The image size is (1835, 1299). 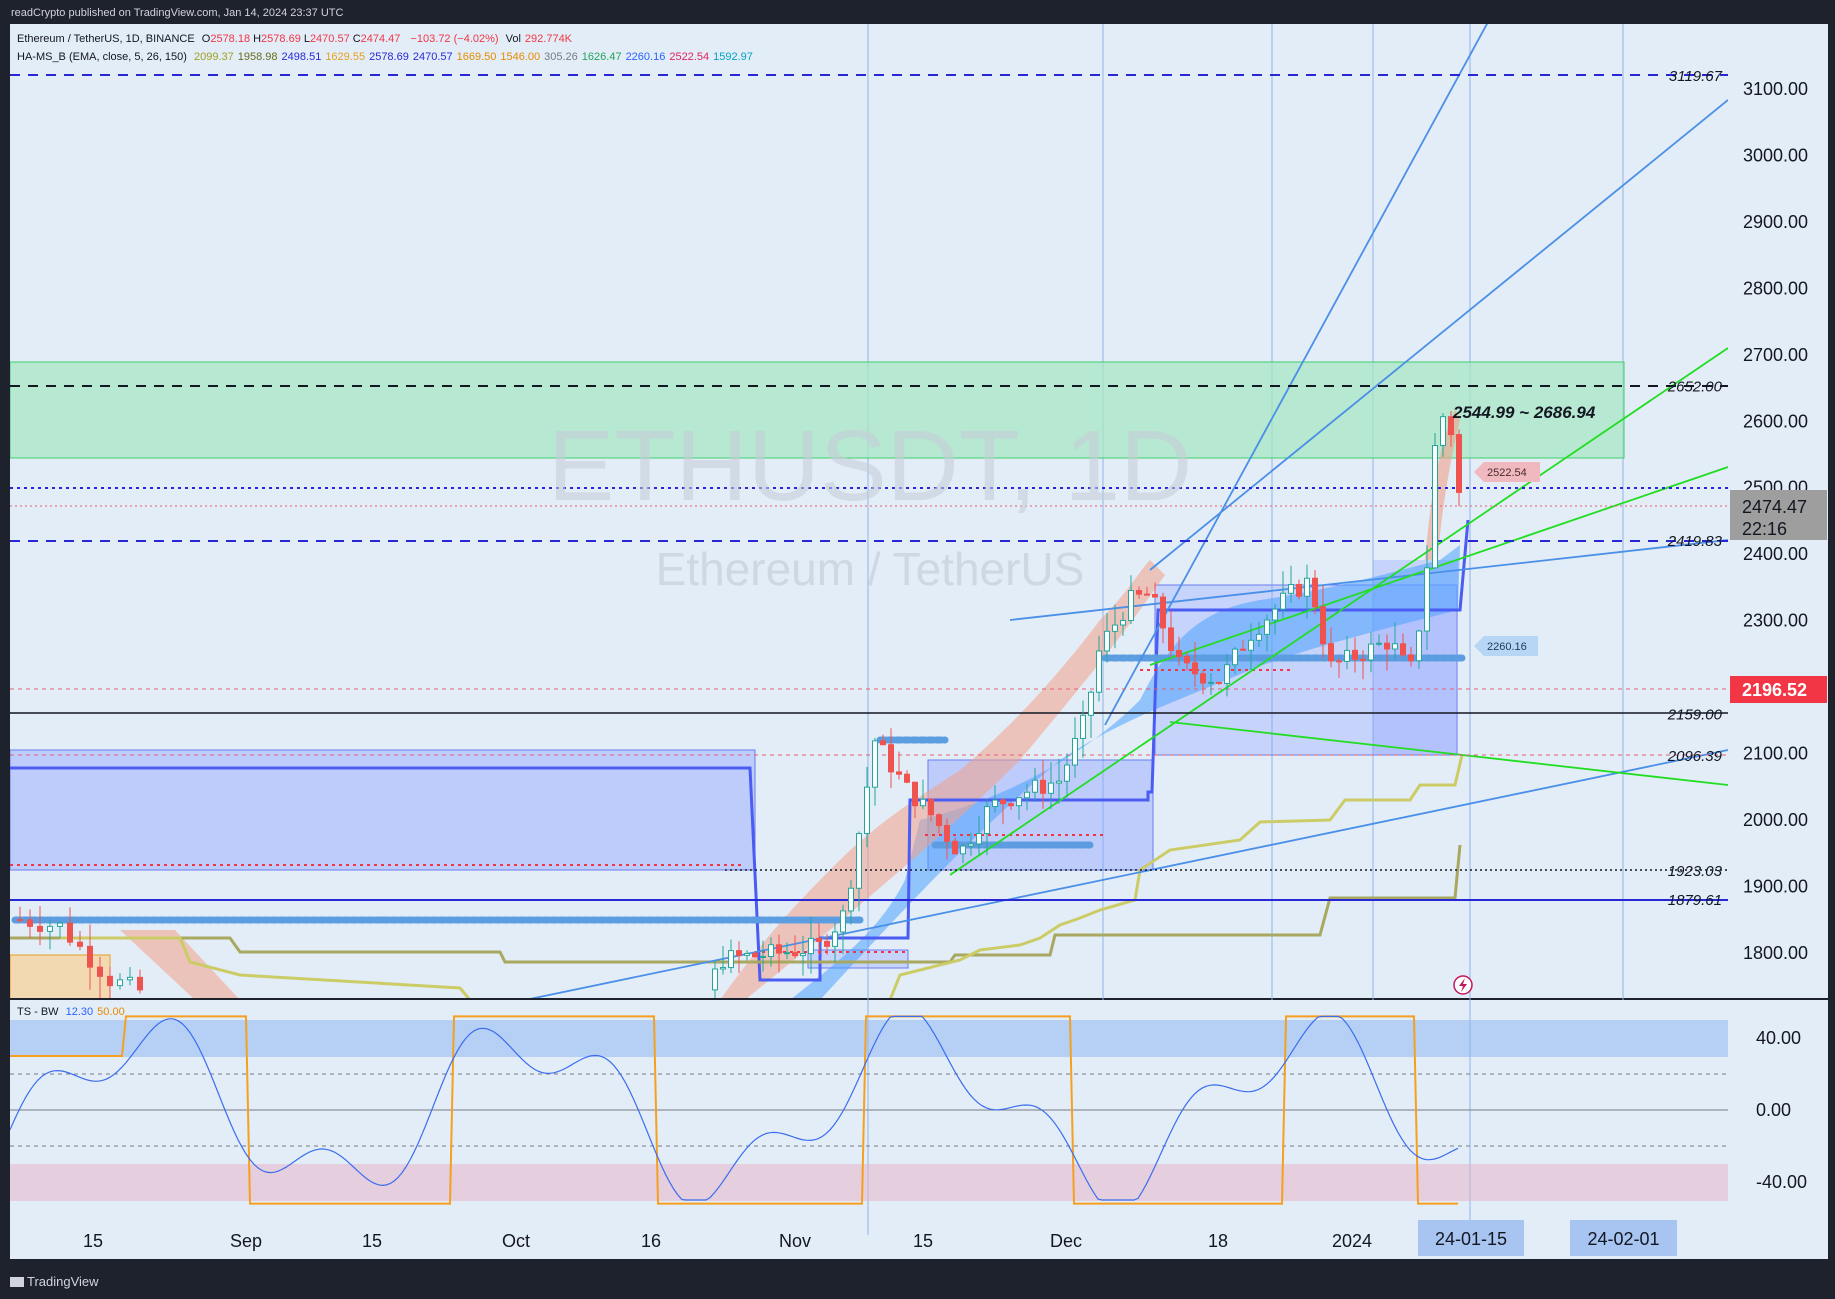 I want to click on footer-brand: TradingView, so click(x=54, y=1281).